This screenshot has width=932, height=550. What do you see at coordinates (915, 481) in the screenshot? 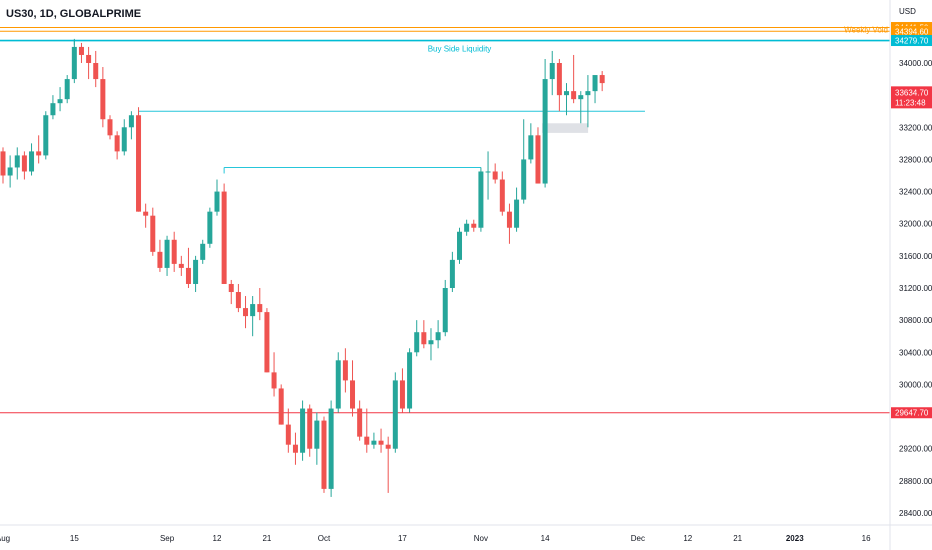
I see `price-tick-label: 28800.00` at bounding box center [915, 481].